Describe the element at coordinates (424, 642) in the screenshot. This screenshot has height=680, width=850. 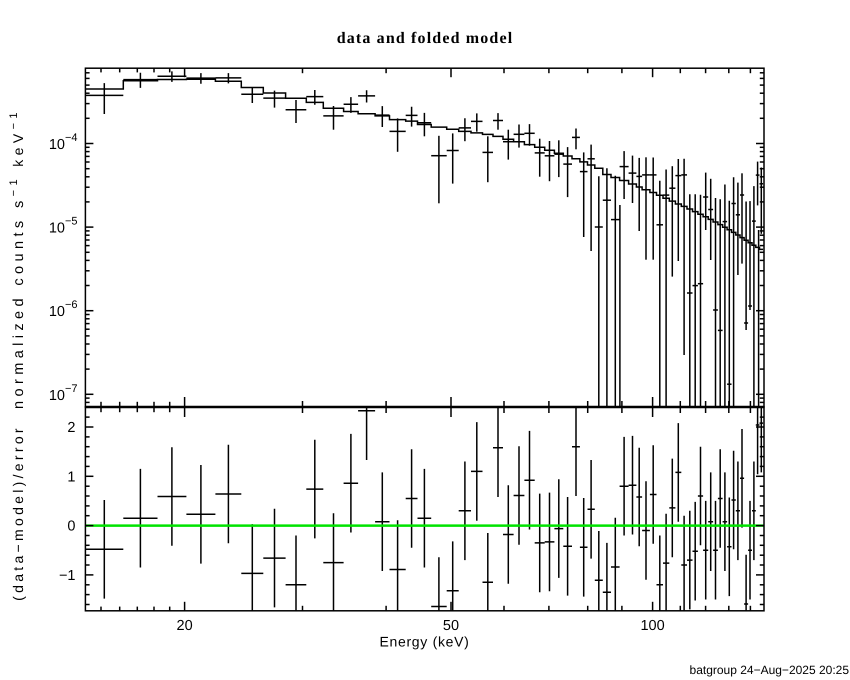
I see `svg-text: Energy (keV)` at that location.